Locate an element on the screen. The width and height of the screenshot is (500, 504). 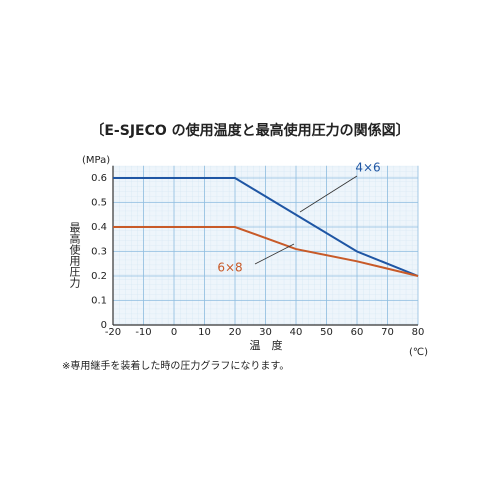
x-tick-label: 50 is located at coordinates (326, 332).